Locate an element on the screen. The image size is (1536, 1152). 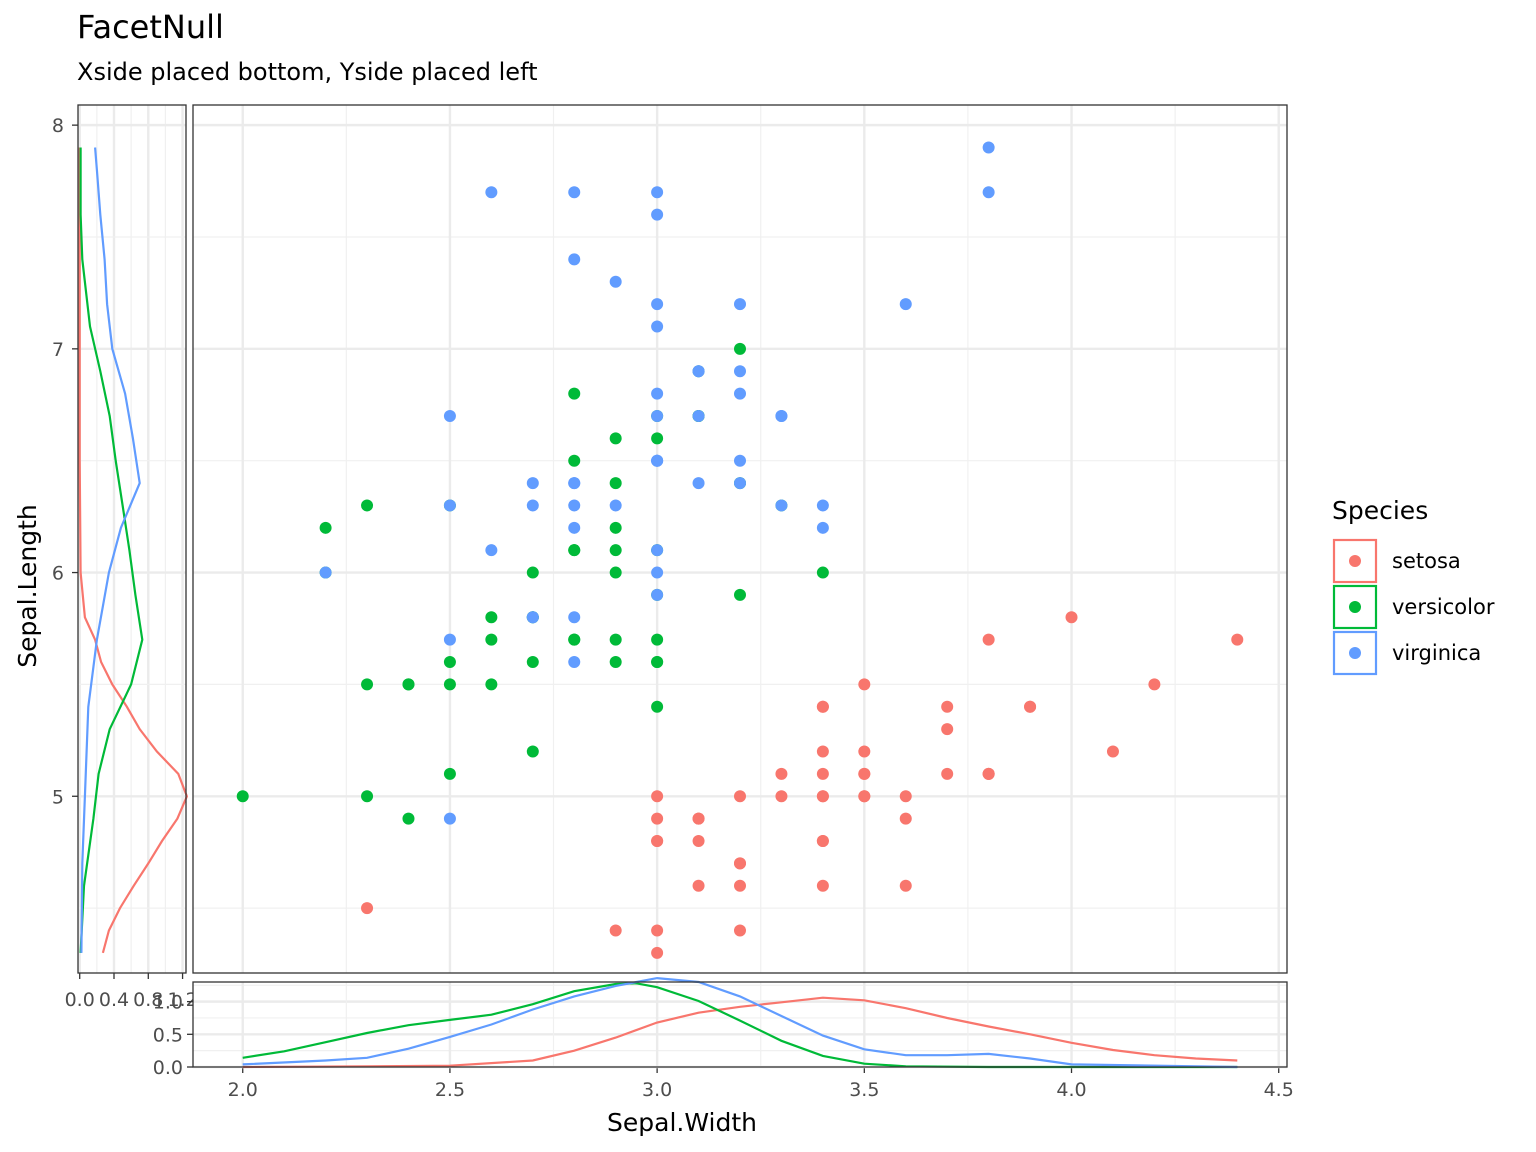
xside-y-tick-label: 0.5 is located at coordinates (168, 1035).